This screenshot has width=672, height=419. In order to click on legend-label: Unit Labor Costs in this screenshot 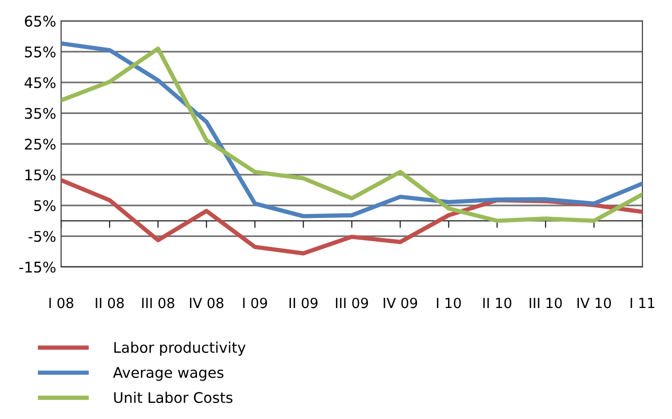, I will do `click(173, 398)`.